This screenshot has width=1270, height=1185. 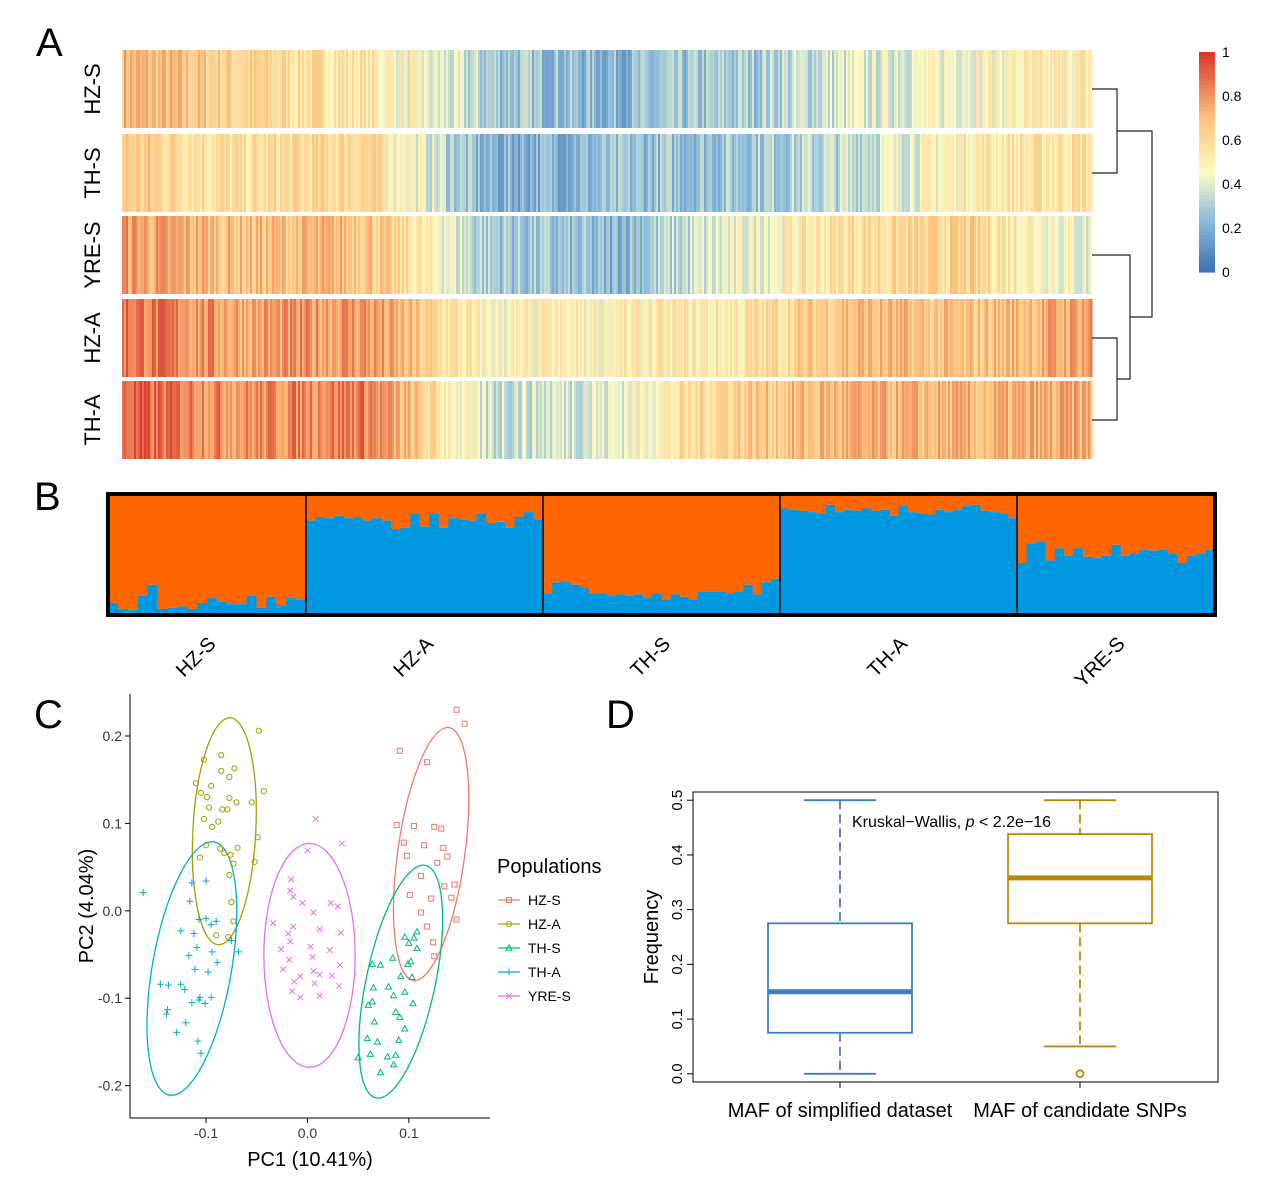 I want to click on pca-points, so click(x=303, y=891).